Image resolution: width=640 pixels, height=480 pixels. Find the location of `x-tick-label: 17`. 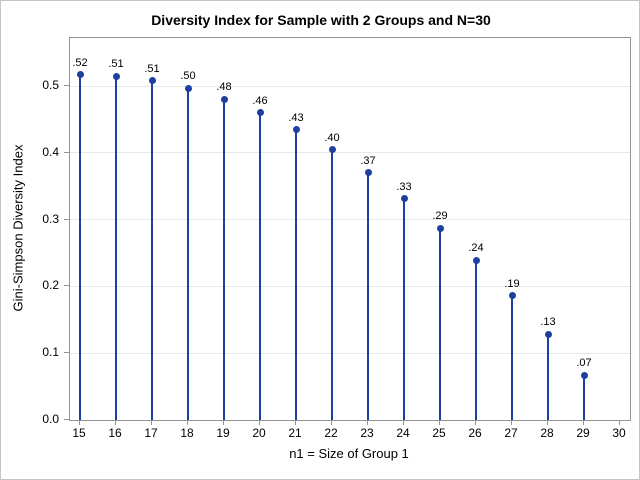

x-tick-label: 17 is located at coordinates (151, 433).